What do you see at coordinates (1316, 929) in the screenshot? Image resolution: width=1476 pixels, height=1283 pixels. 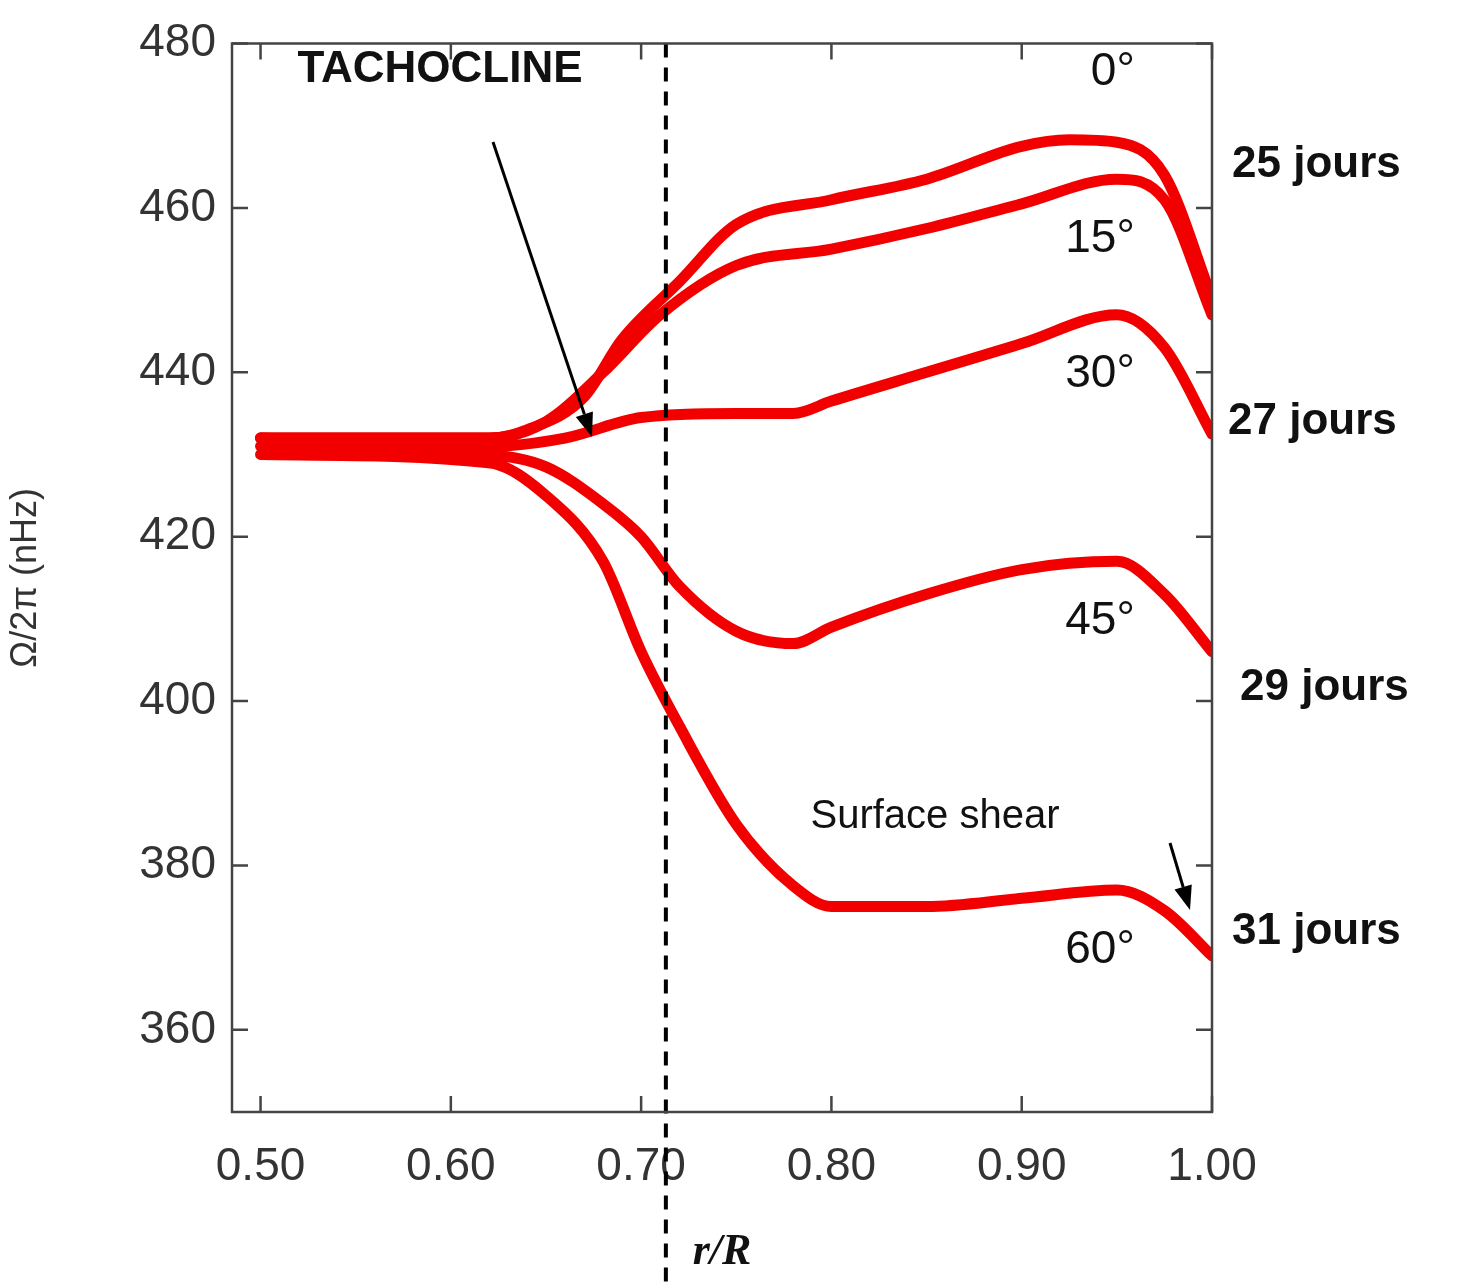 I see `text: 31 jours` at bounding box center [1316, 929].